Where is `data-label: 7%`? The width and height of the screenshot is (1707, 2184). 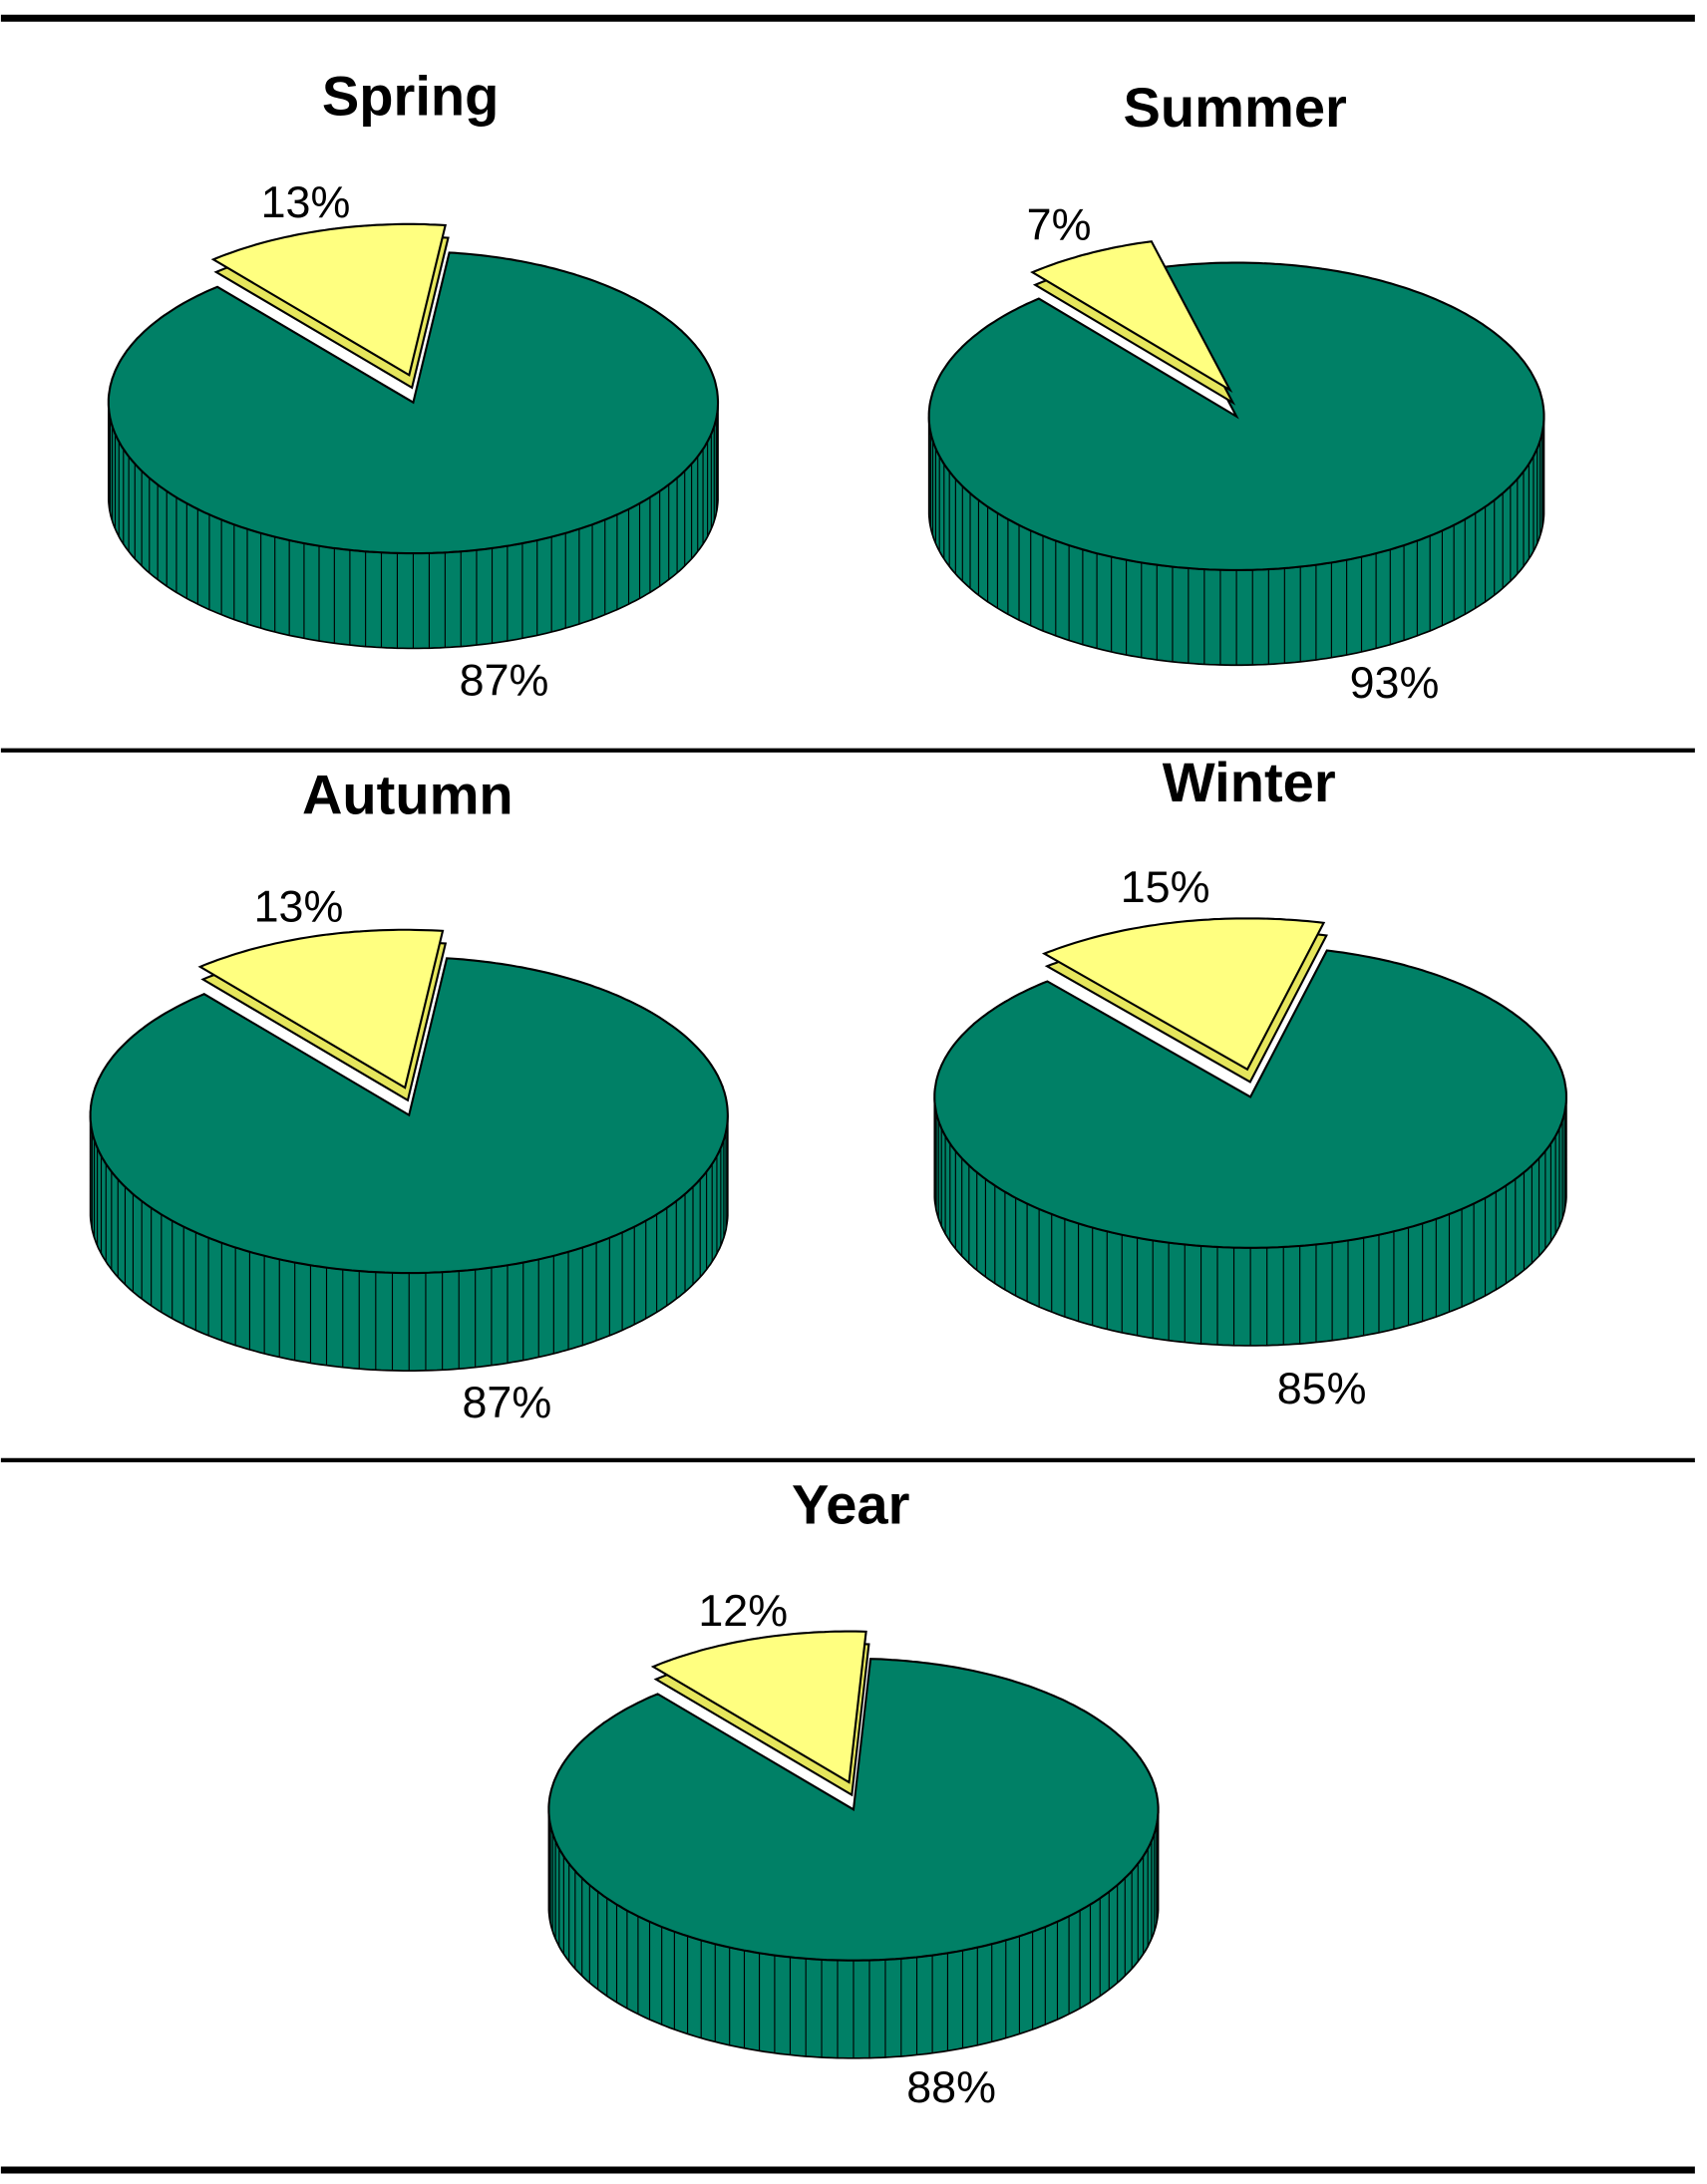
data-label: 7% is located at coordinates (1059, 223).